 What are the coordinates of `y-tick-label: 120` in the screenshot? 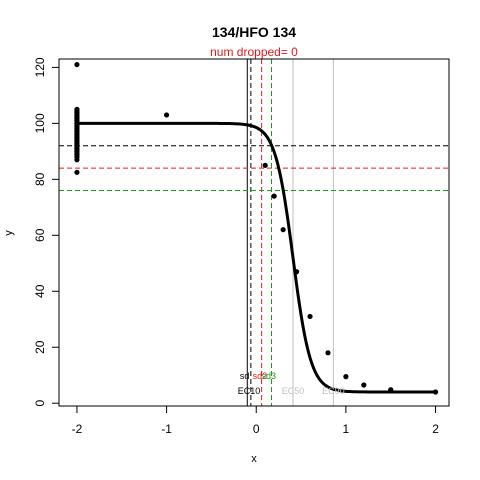 It's located at (40, 67).